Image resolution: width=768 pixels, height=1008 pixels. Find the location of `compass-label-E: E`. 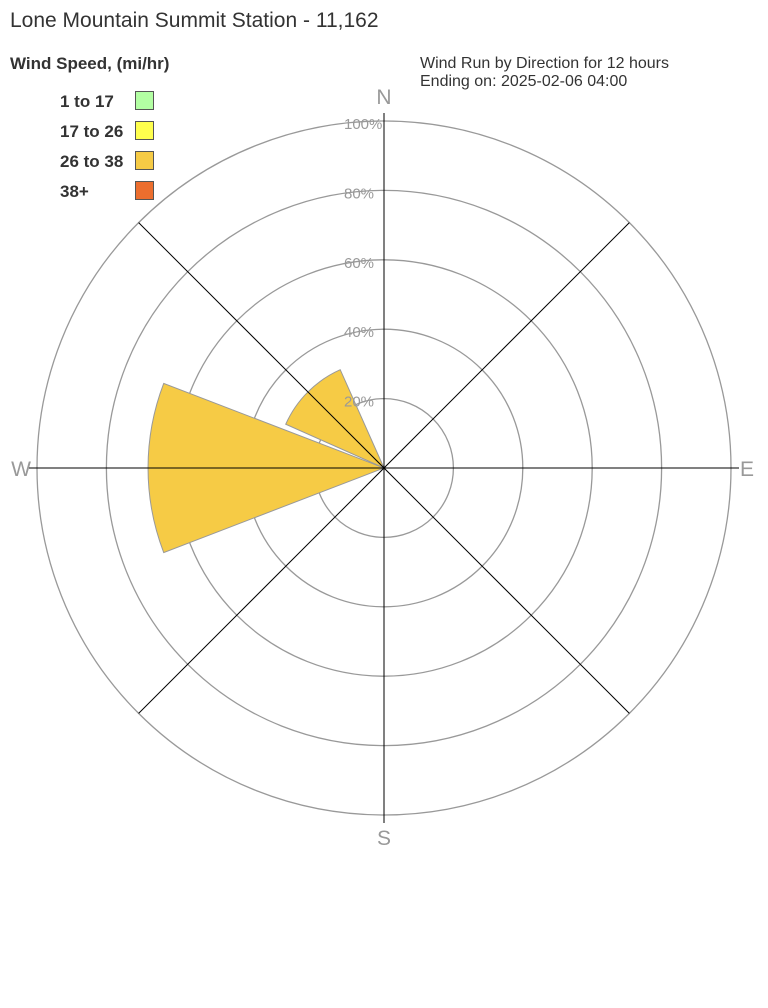

compass-label-E: E is located at coordinates (747, 469).